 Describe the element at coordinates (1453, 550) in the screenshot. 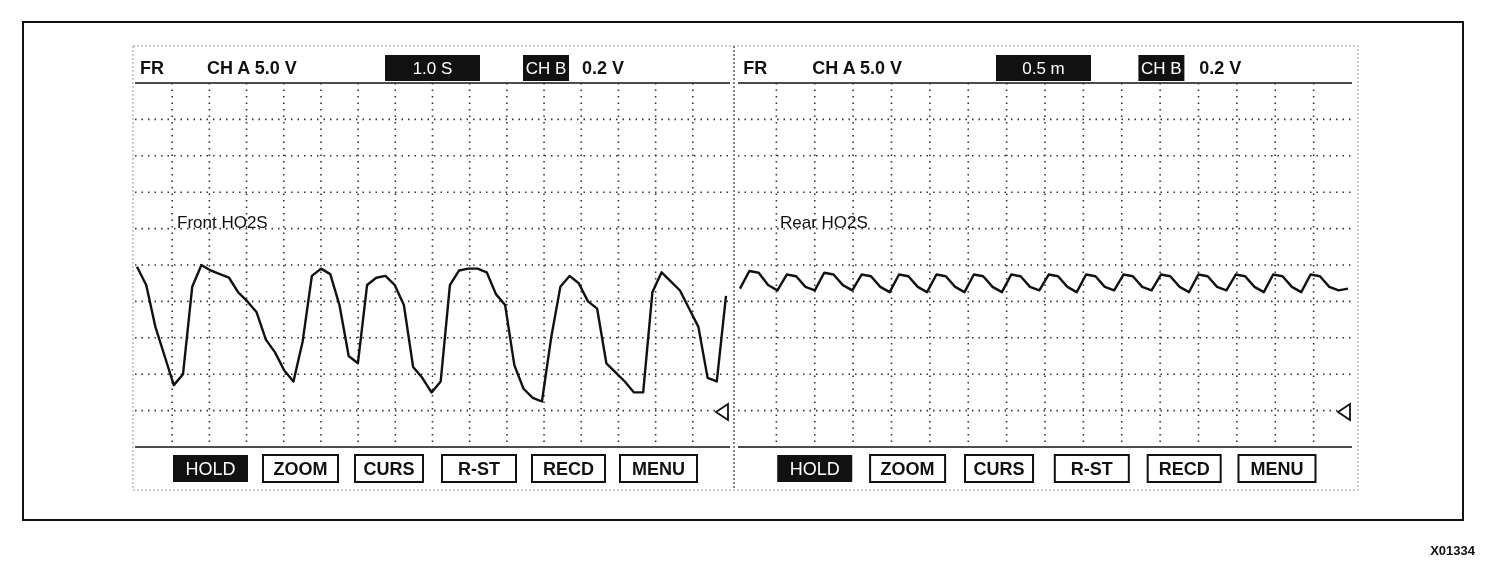

I see `text: X01334` at that location.